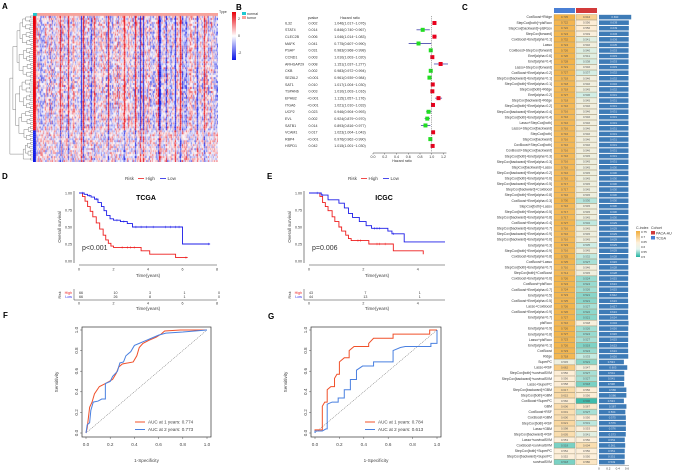 The height and width of the screenshot is (470, 676). Describe the element at coordinates (577, 34) in the screenshot. I see `cindex-row: StepCox[forward] 0.724 0.549 0.636` at that location.